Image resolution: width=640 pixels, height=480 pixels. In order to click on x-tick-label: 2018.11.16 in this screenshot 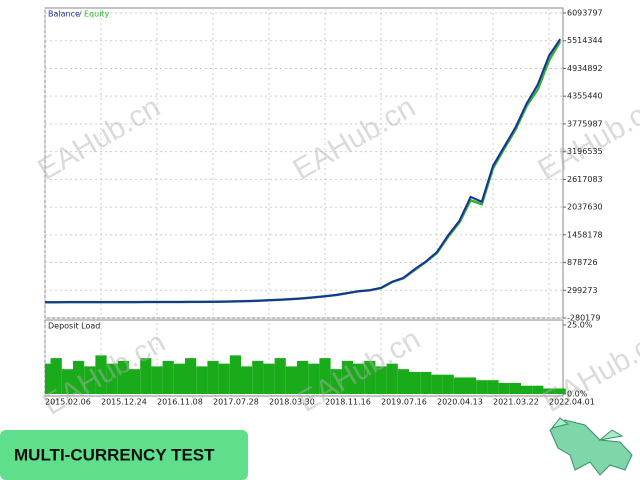, I will do `click(348, 402)`.